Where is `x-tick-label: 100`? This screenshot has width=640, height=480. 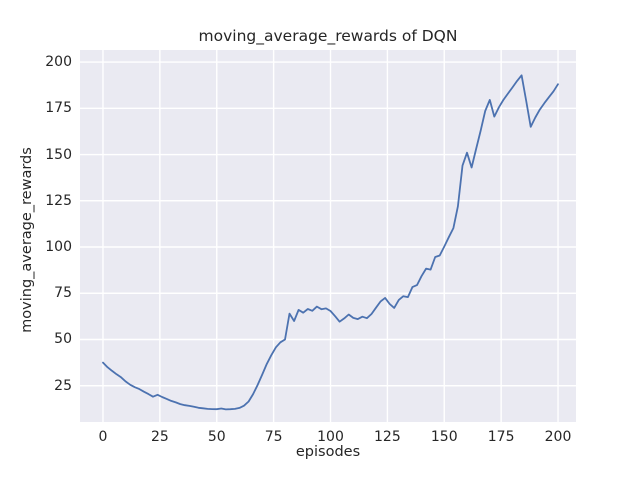 x-tick-label: 100 is located at coordinates (330, 437).